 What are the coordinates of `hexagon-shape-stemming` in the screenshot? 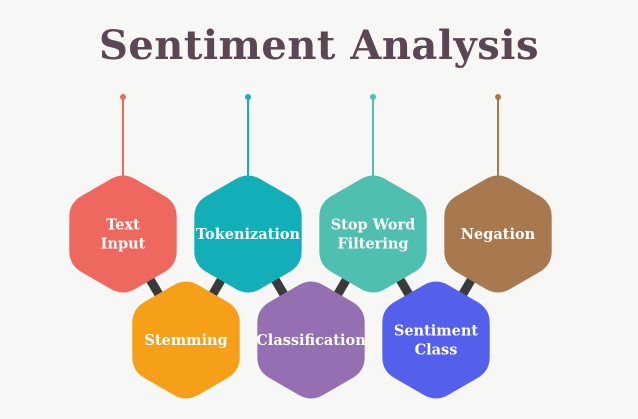 It's located at (186, 340).